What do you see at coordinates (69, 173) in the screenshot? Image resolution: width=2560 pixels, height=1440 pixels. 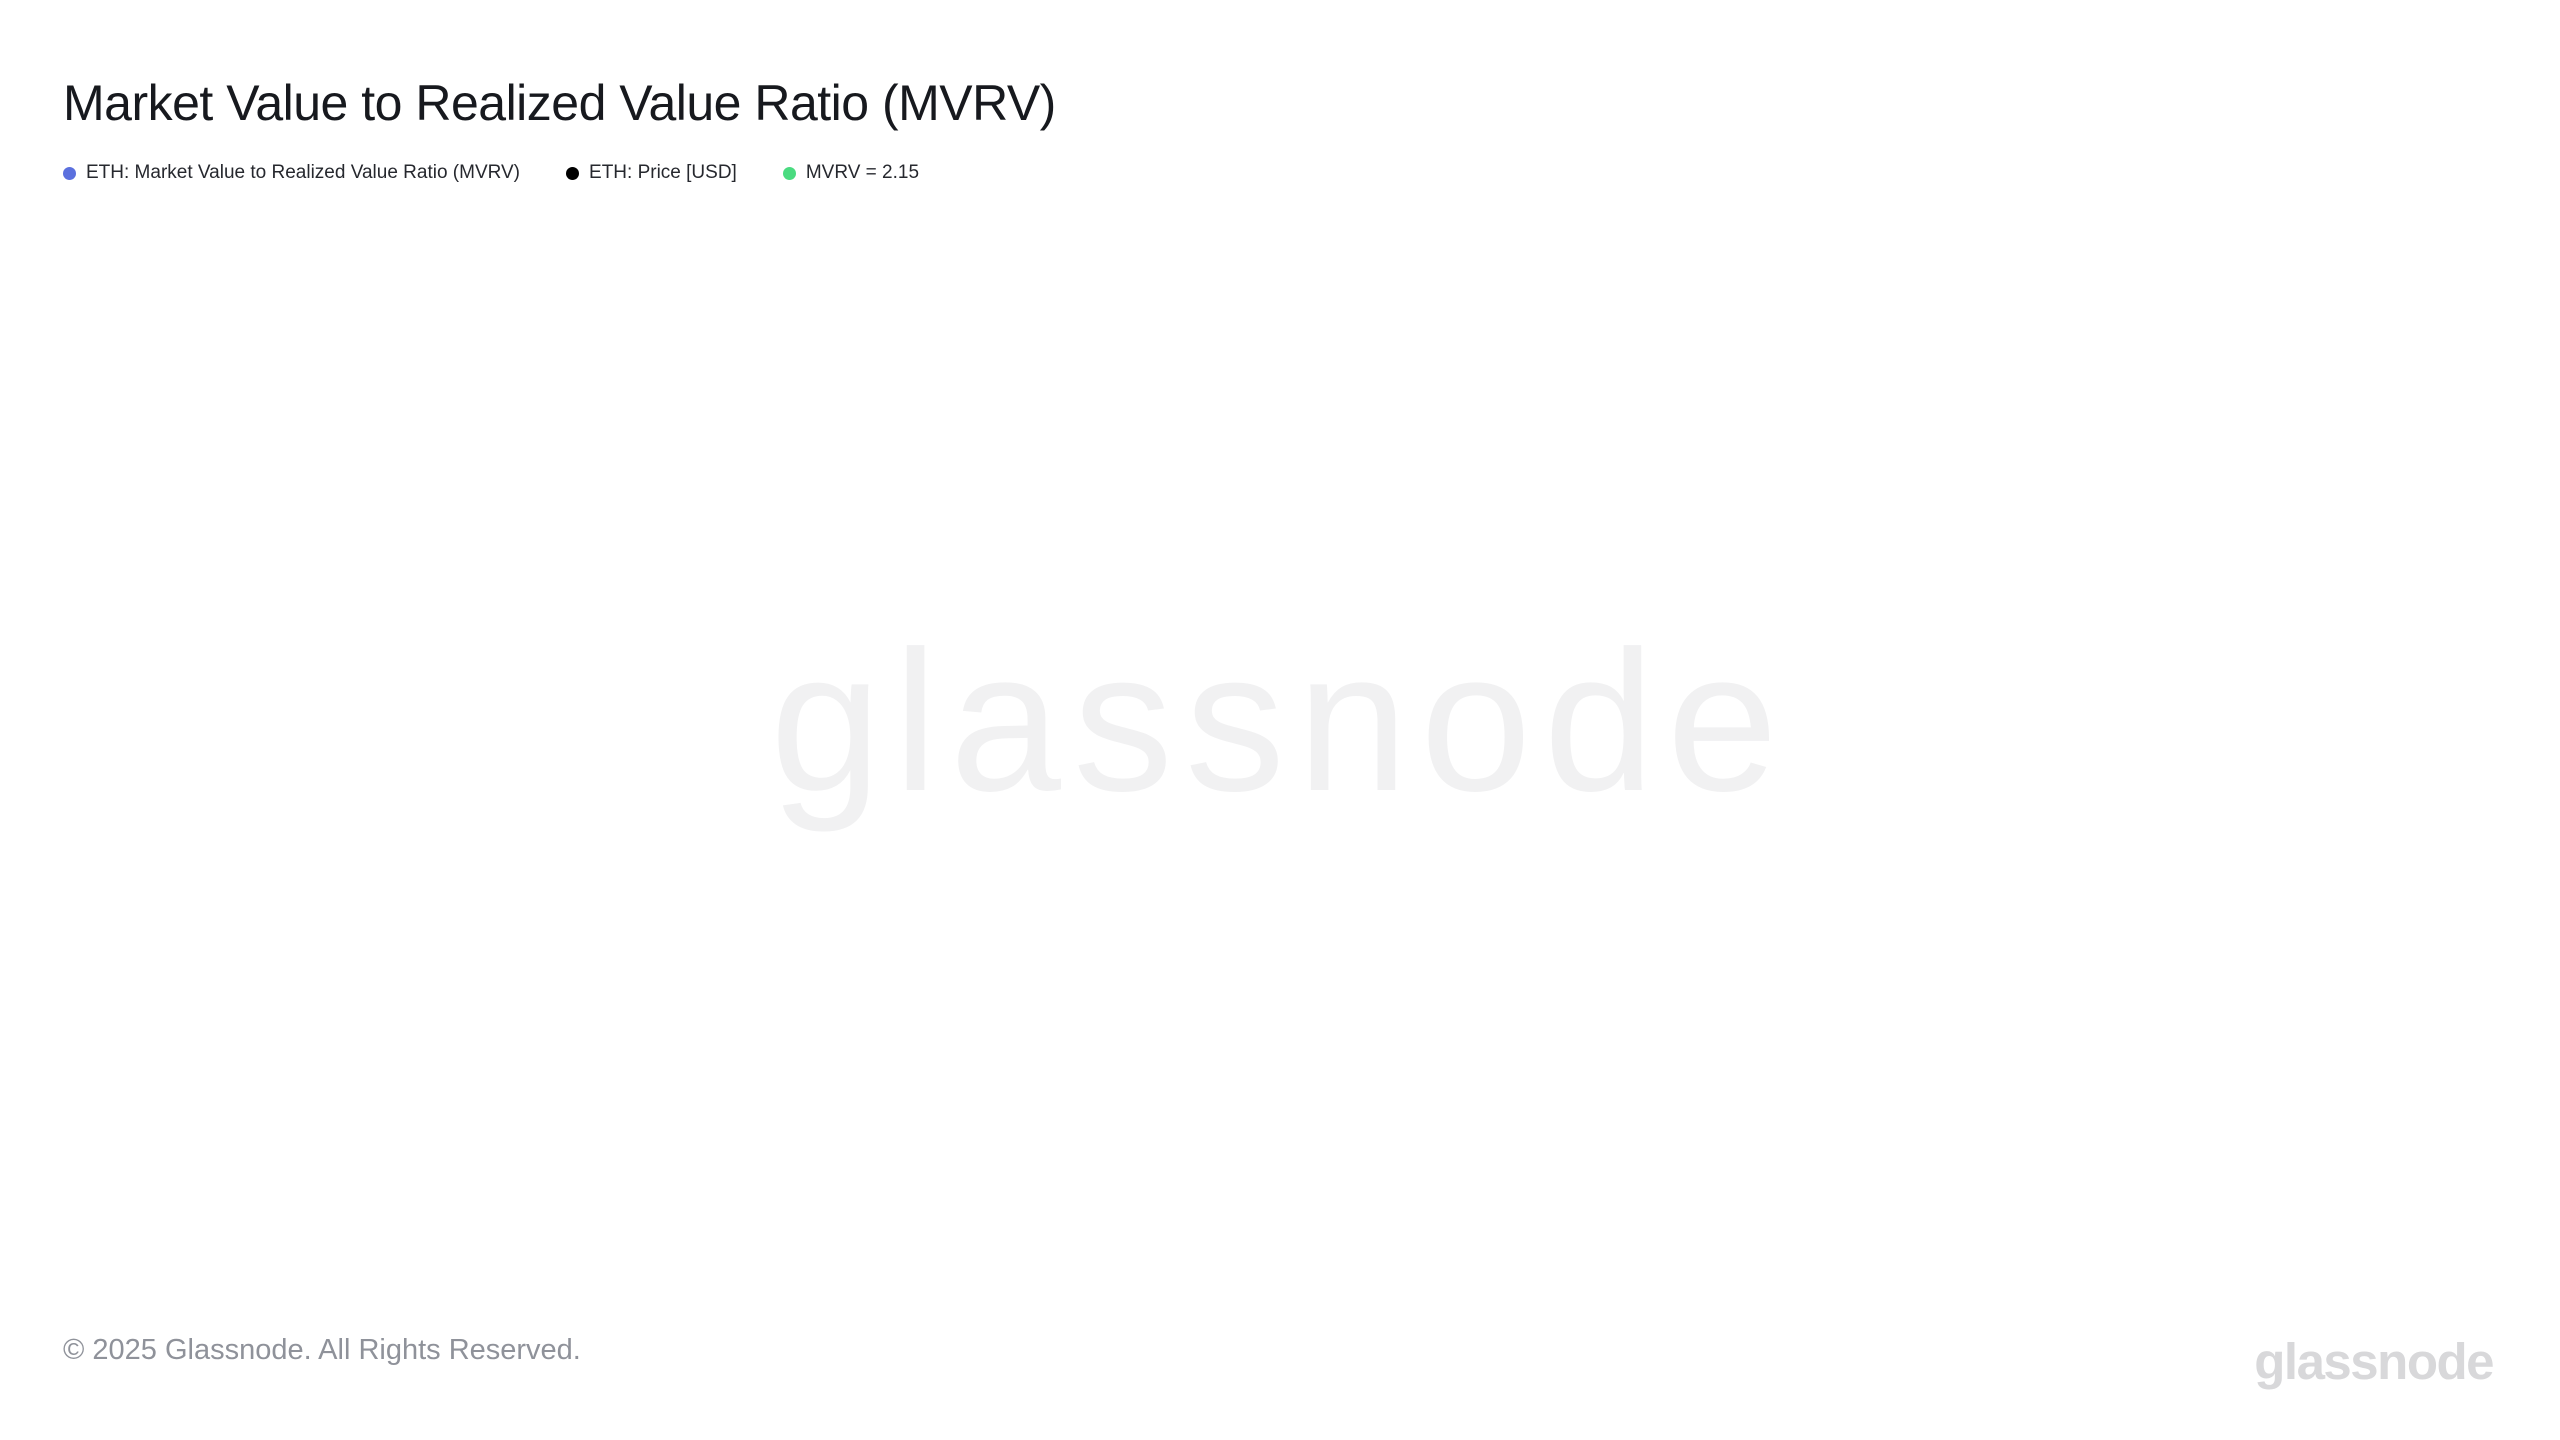 I see `mvrv-series-dot-icon` at bounding box center [69, 173].